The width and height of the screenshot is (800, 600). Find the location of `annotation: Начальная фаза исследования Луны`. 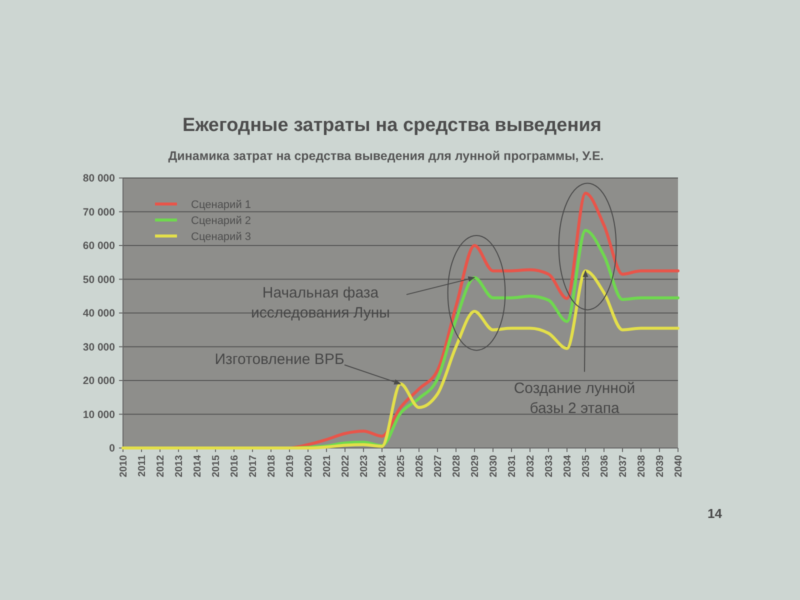

annotation: Начальная фаза исследования Луны is located at coordinates (320, 303).